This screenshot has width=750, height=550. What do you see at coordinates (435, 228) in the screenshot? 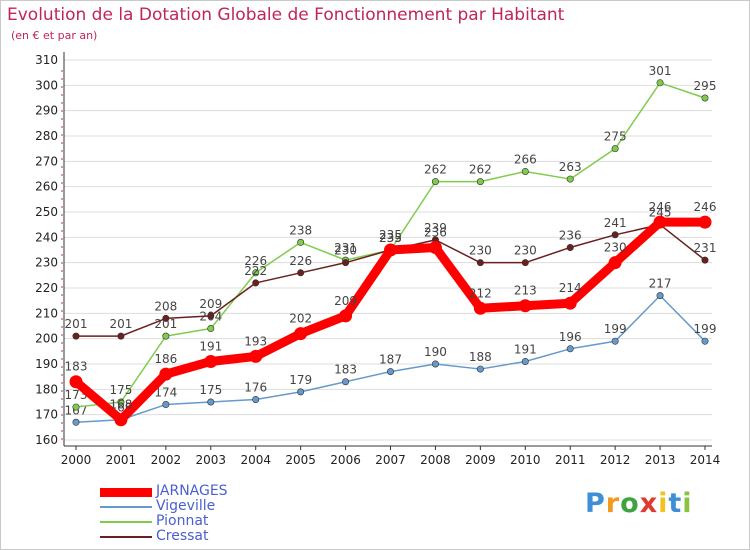
I see `data-label-cressat: 239` at bounding box center [435, 228].